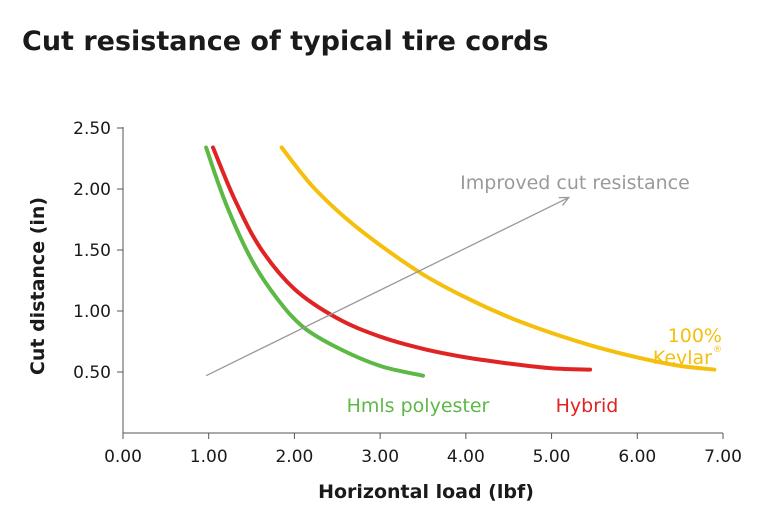 This screenshot has width=776, height=521. What do you see at coordinates (92, 190) in the screenshot?
I see `y-tick-label: 2.00` at bounding box center [92, 190].